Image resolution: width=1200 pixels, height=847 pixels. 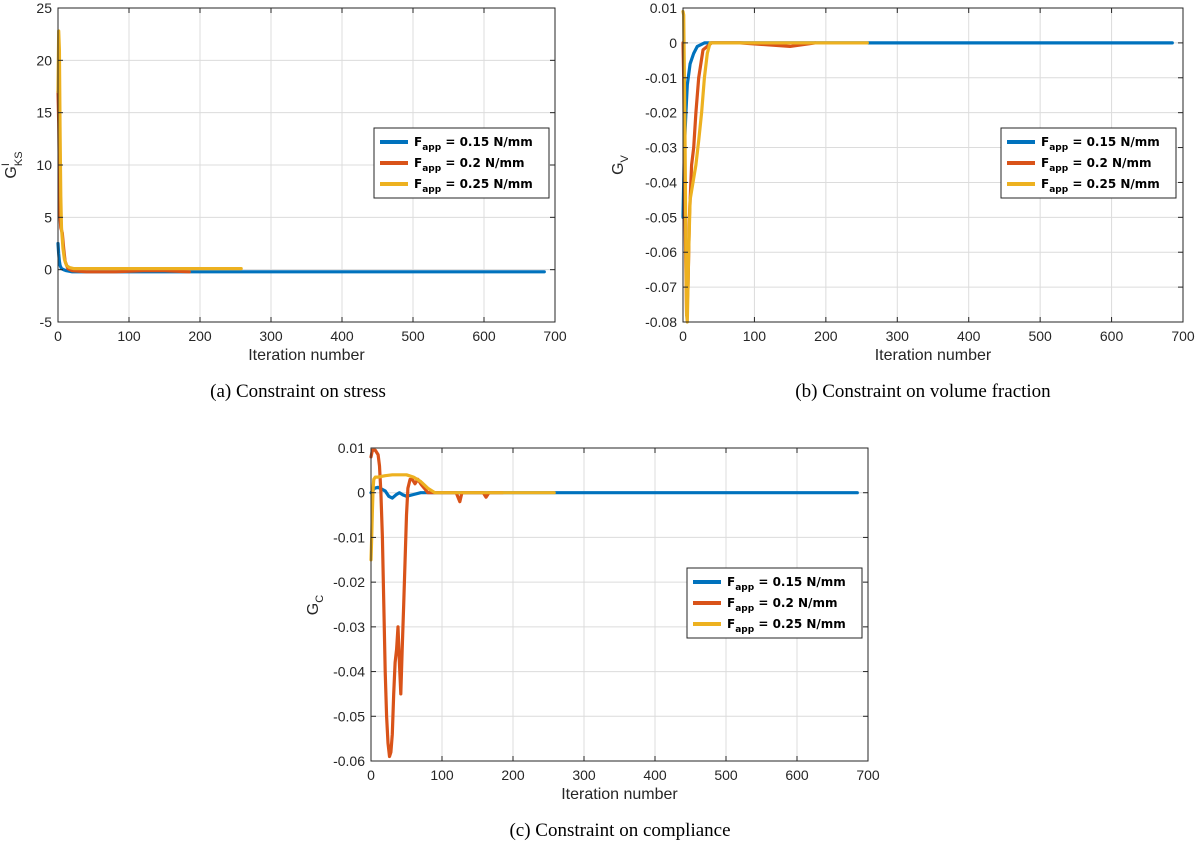 I want to click on y-tick-label: -0.05, so click(x=661, y=217).